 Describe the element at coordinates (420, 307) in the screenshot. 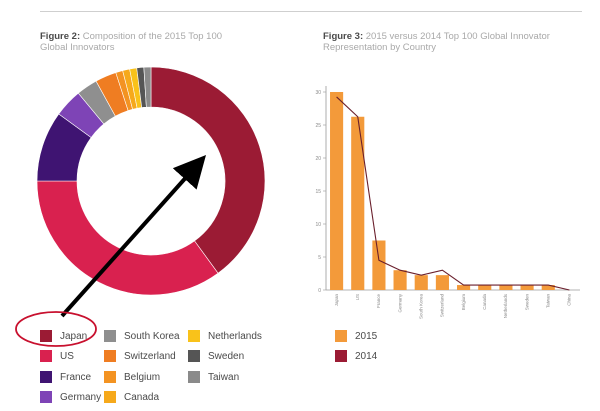

I see `x-tick-label-south-korea: South Korea` at that location.